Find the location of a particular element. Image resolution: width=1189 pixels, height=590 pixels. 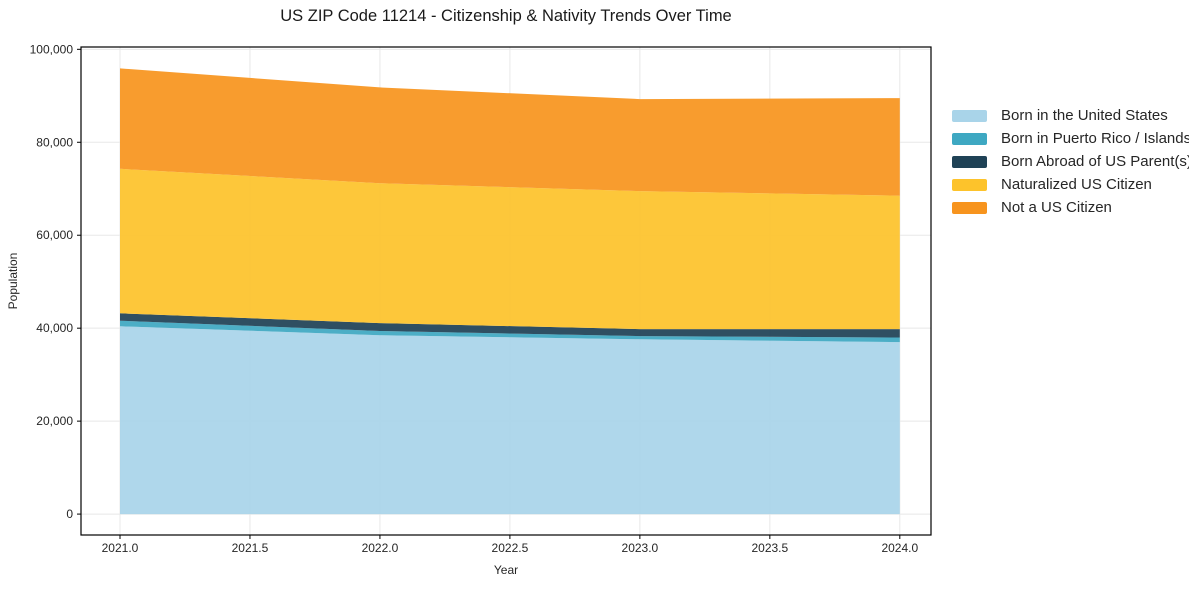

x-tick-label: 2021.0 is located at coordinates (120, 548).